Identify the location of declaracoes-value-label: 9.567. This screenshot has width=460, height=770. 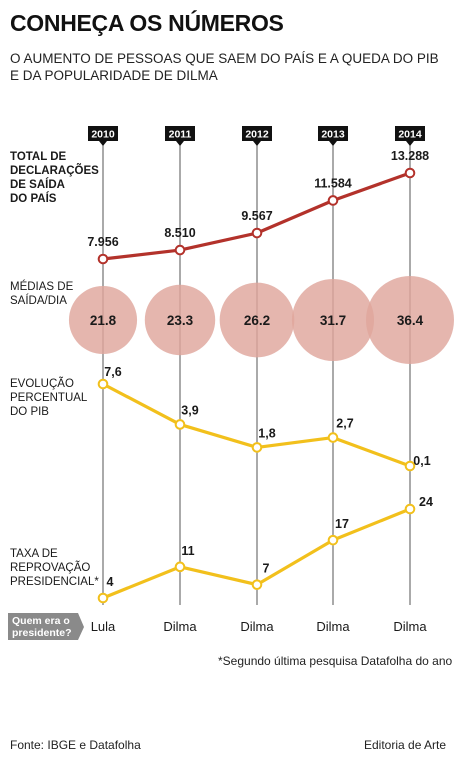
(256, 216).